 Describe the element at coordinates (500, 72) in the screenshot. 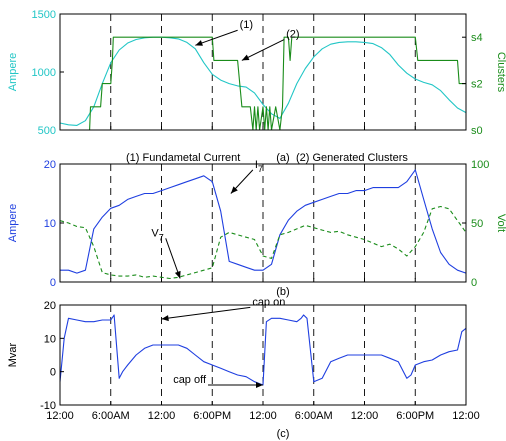

I see `ylabel-right: Clusters` at that location.